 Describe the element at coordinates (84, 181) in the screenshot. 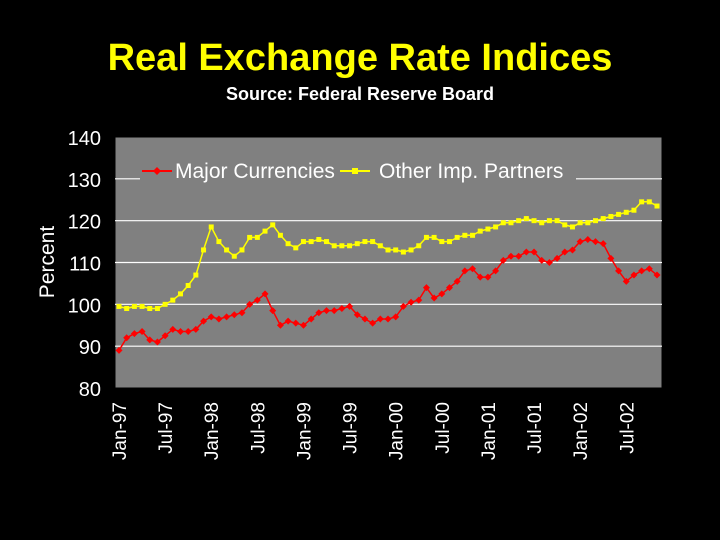

I see `y-tick-label: 130` at that location.